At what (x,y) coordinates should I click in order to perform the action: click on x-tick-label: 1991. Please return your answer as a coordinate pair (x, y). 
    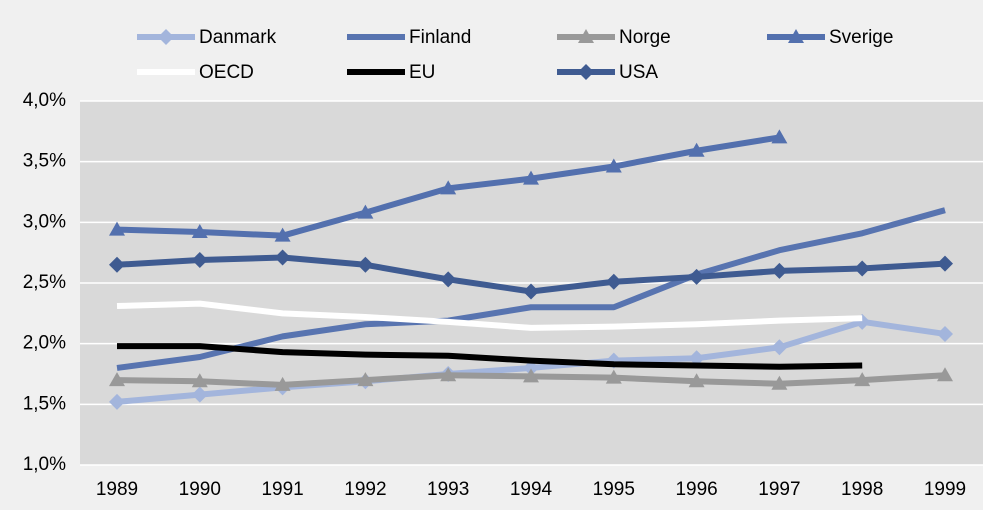
    Looking at the image, I should click on (282, 489).